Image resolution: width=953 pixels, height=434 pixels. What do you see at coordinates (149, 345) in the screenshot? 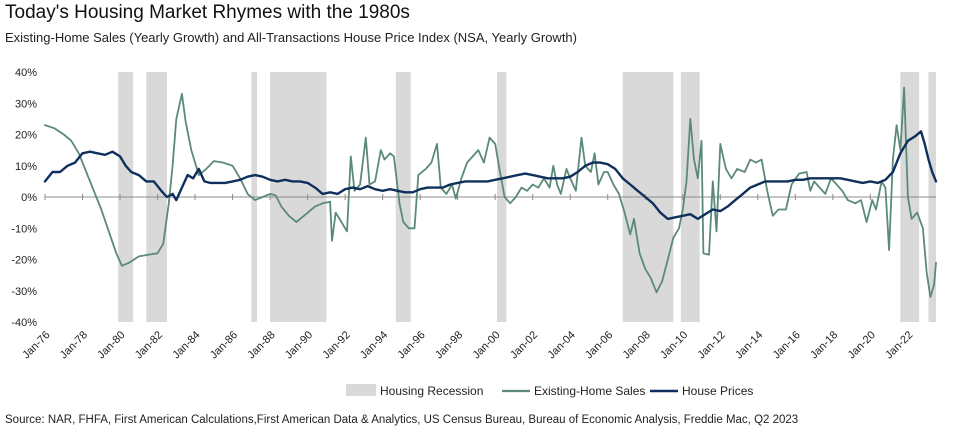
I see `x-tick-label: Jan-82` at bounding box center [149, 345].